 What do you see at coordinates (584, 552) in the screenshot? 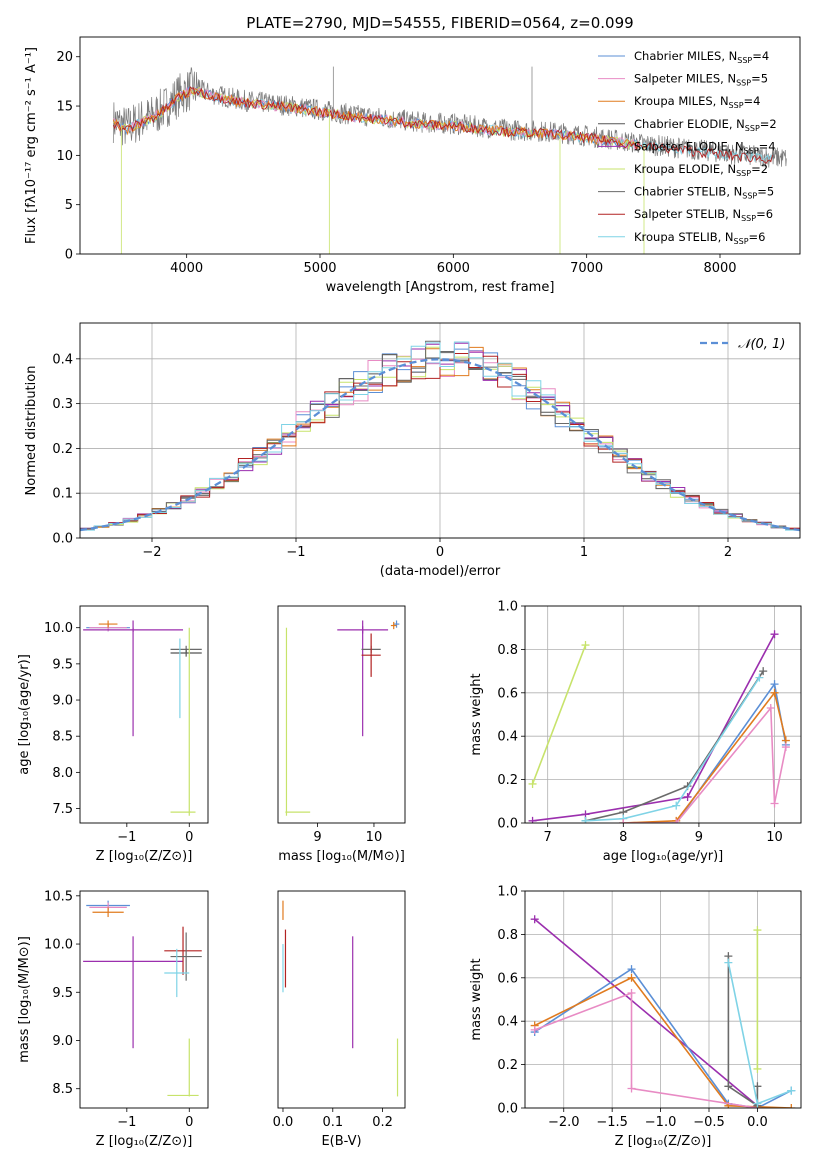
I see `x-tick-label: 1` at bounding box center [584, 552].